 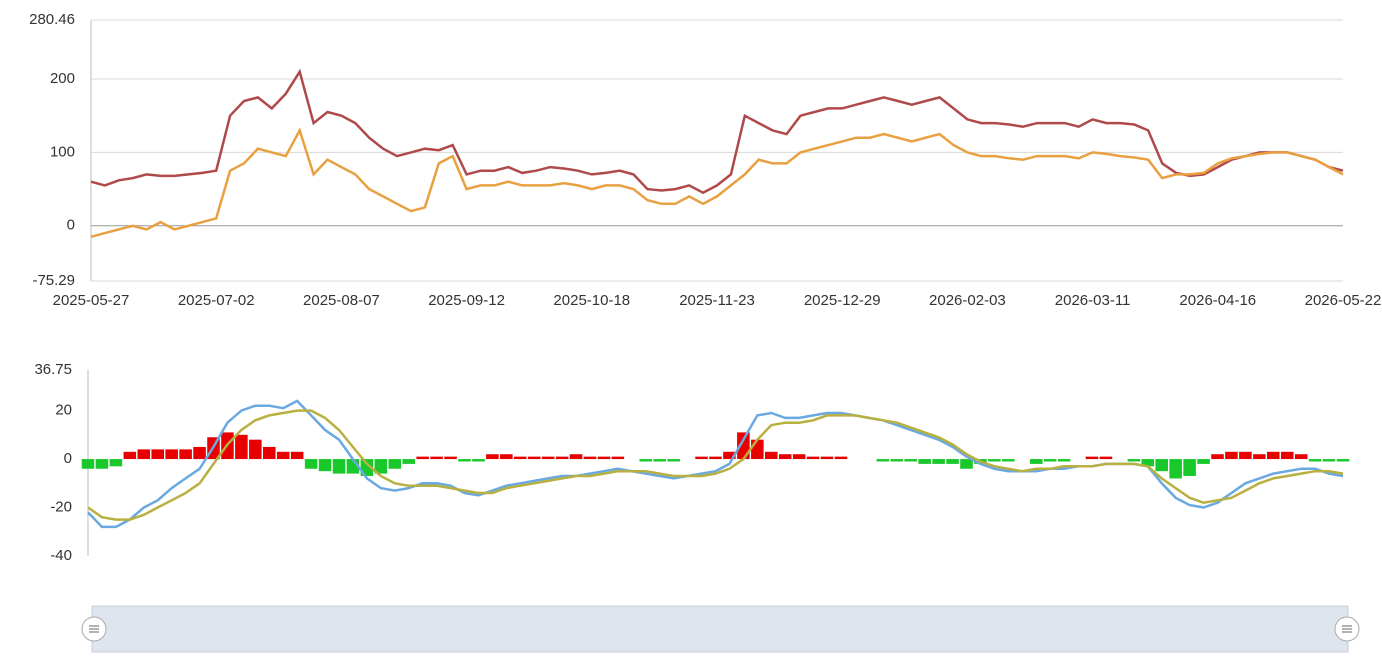 What do you see at coordinates (52, 19) in the screenshot?
I see `y-tick-label: 280.46` at bounding box center [52, 19].